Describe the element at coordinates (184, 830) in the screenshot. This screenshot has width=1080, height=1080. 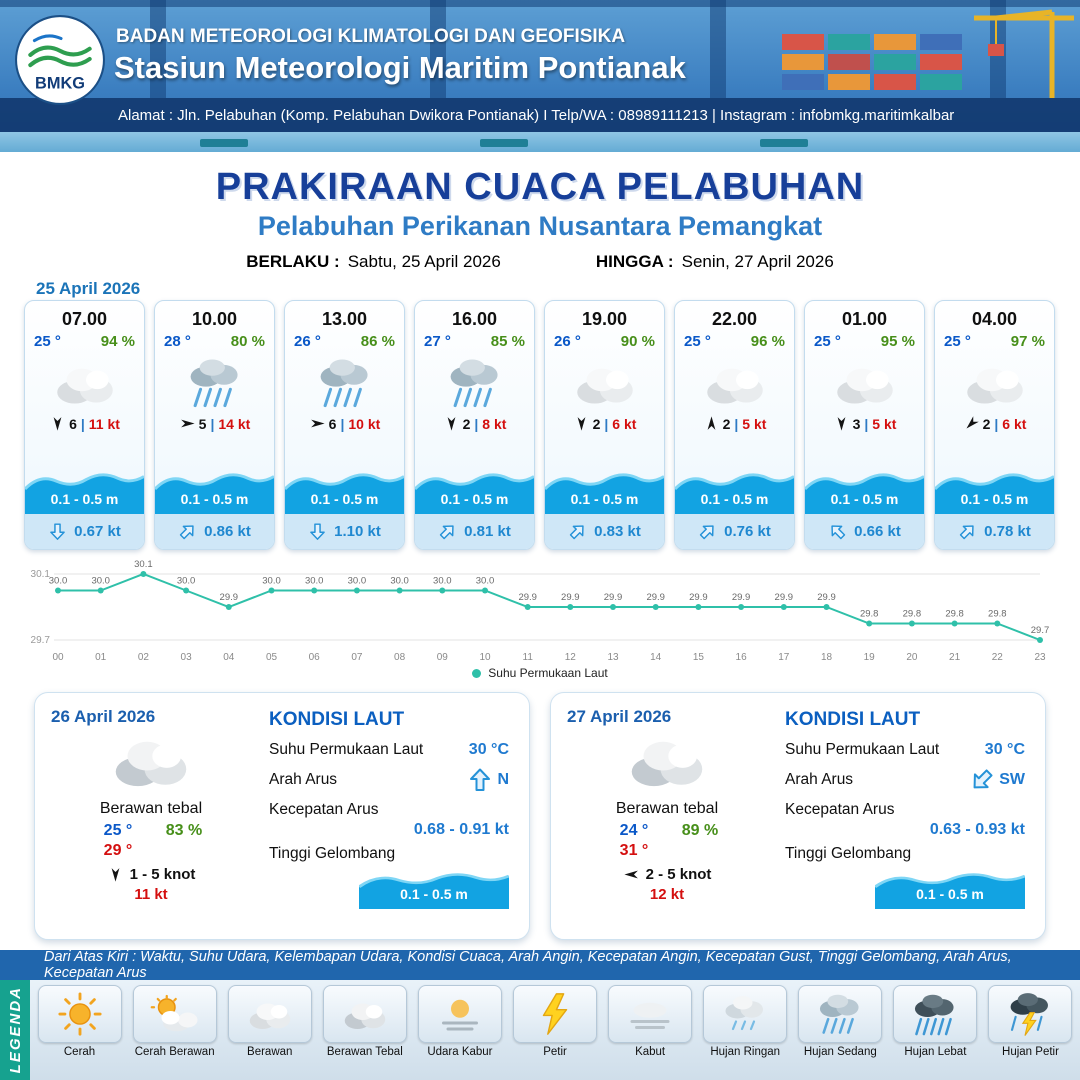
I see `humidity: 83 %` at that location.